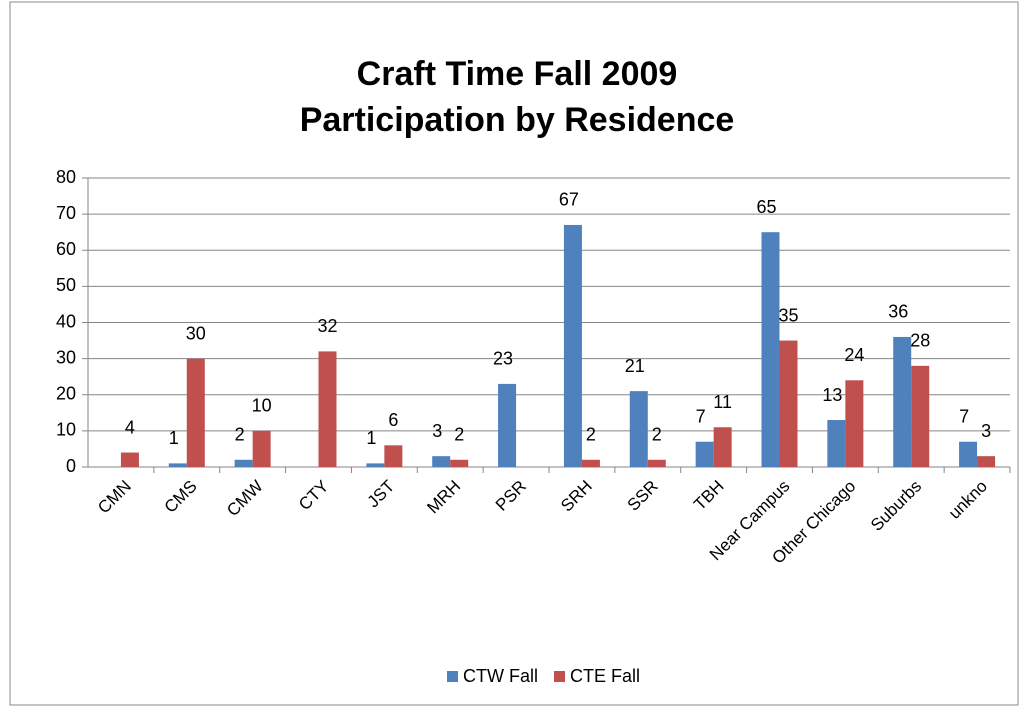 The height and width of the screenshot is (713, 1026). I want to click on data-label: 11, so click(722, 402).